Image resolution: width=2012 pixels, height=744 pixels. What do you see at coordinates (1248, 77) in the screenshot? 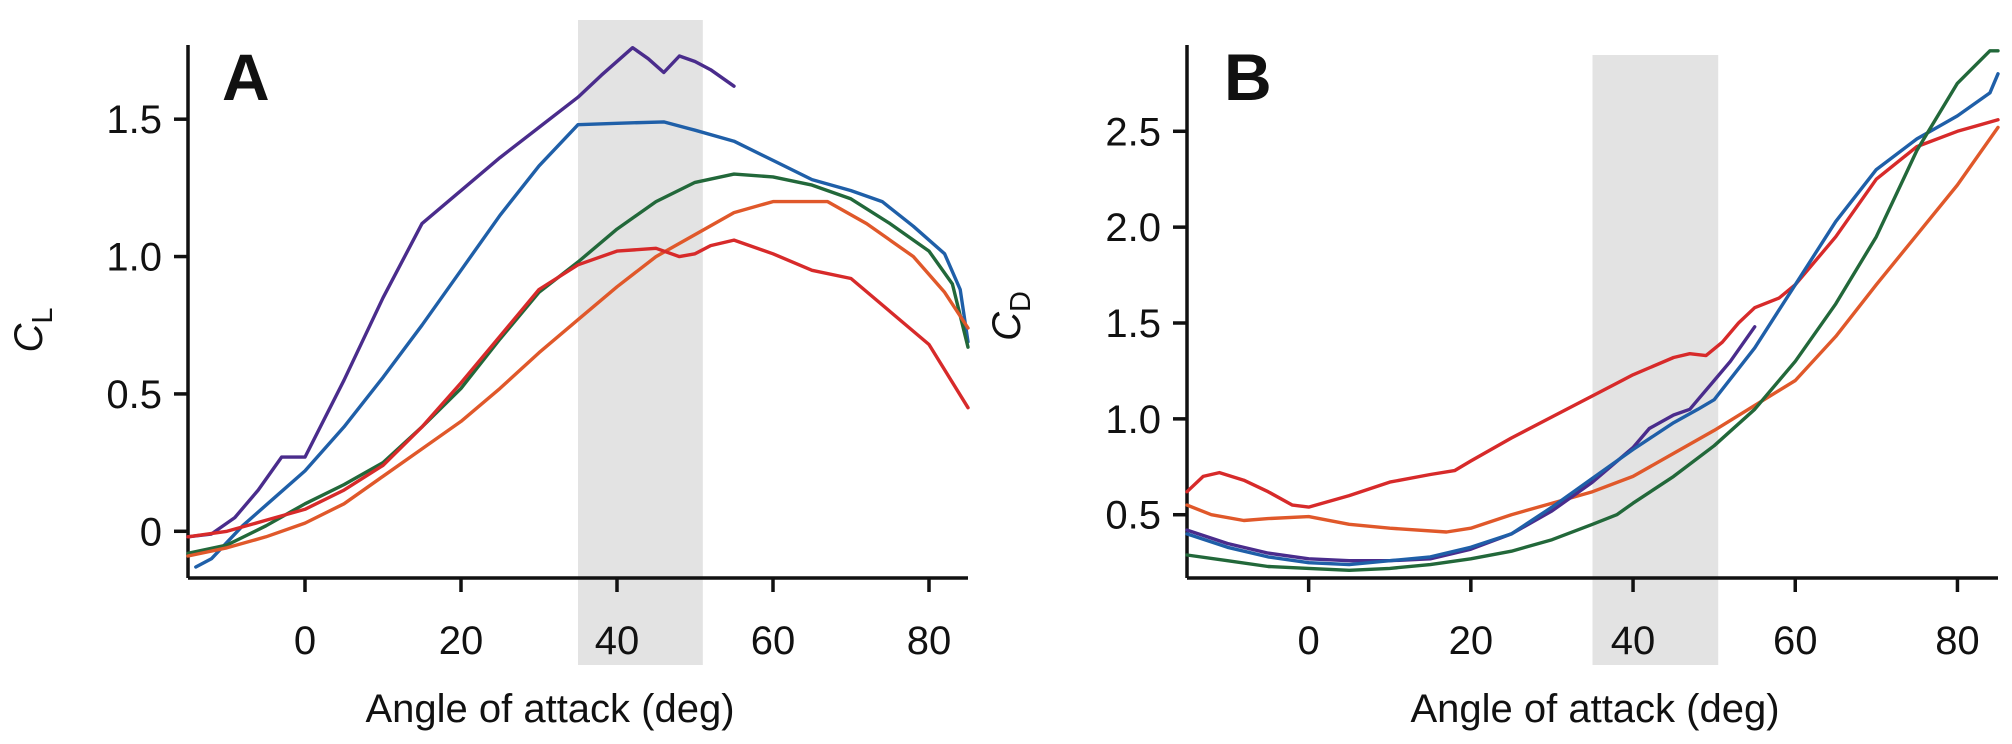
I see `panel-label: B` at bounding box center [1248, 77].